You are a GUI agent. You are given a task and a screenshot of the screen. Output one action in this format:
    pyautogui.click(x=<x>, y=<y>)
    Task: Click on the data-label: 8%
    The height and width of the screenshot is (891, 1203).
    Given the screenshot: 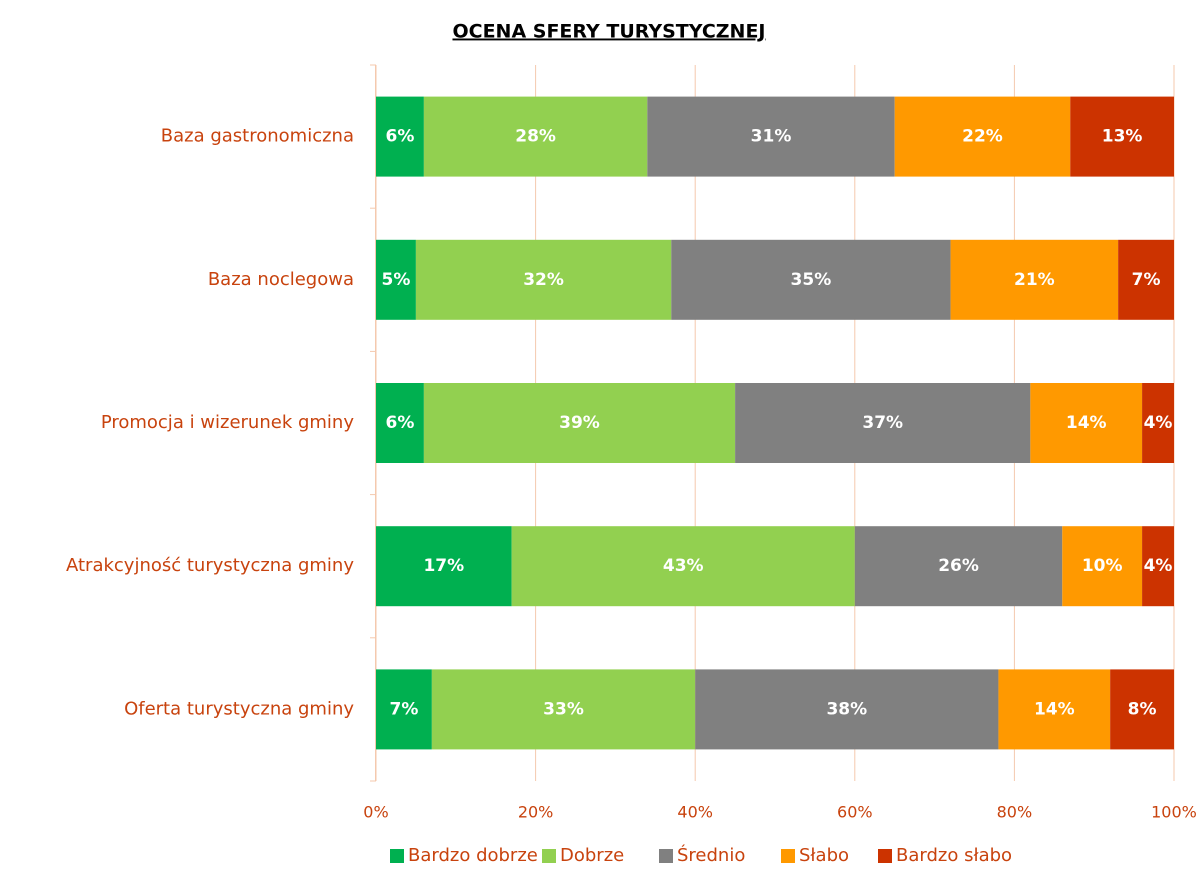 What is the action you would take?
    pyautogui.click(x=1142, y=709)
    